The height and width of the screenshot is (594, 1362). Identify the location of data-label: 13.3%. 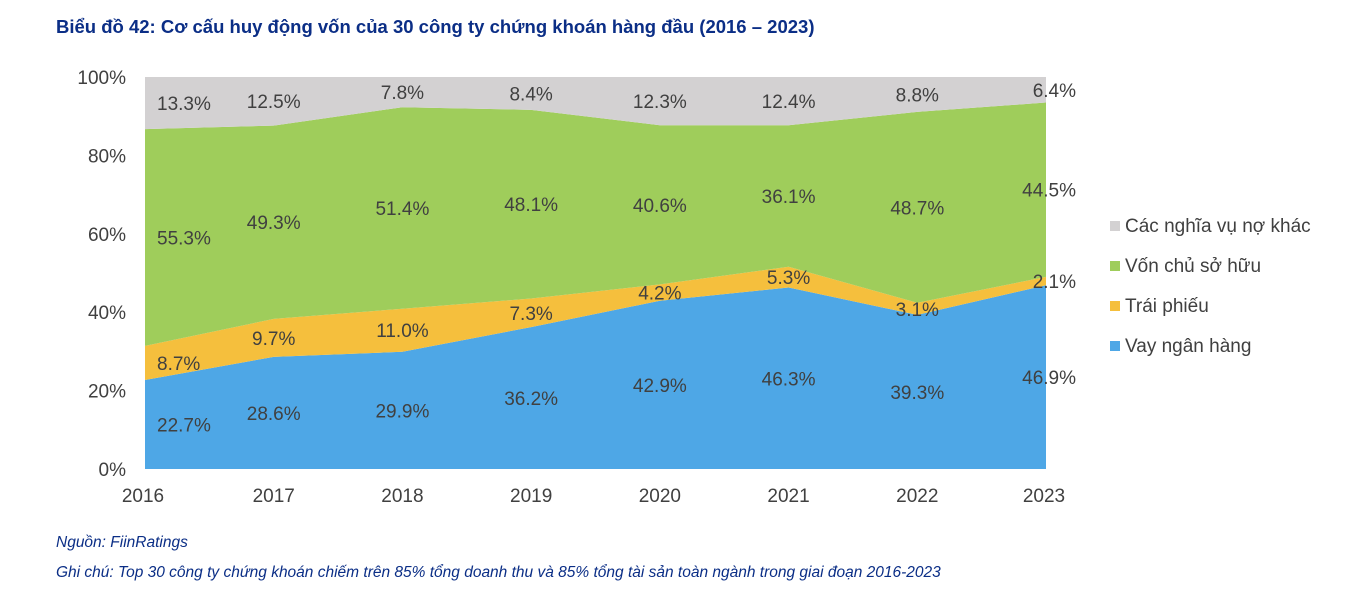
(184, 104).